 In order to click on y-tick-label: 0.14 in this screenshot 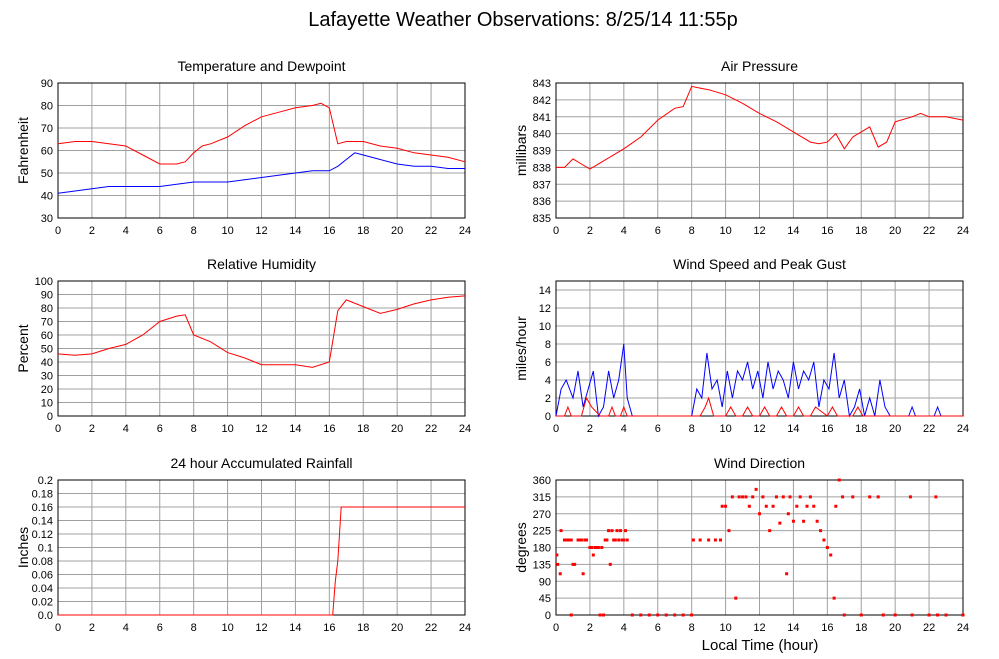, I will do `click(42, 522)`.